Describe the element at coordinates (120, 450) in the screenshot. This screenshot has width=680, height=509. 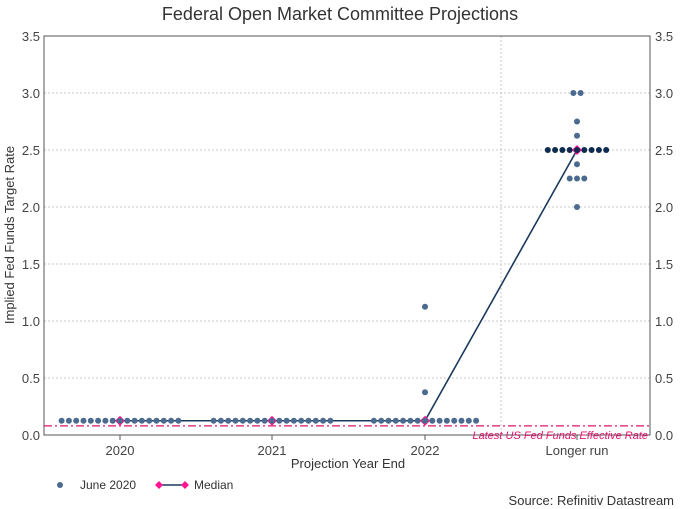
I see `x-tick-label: 2020` at that location.